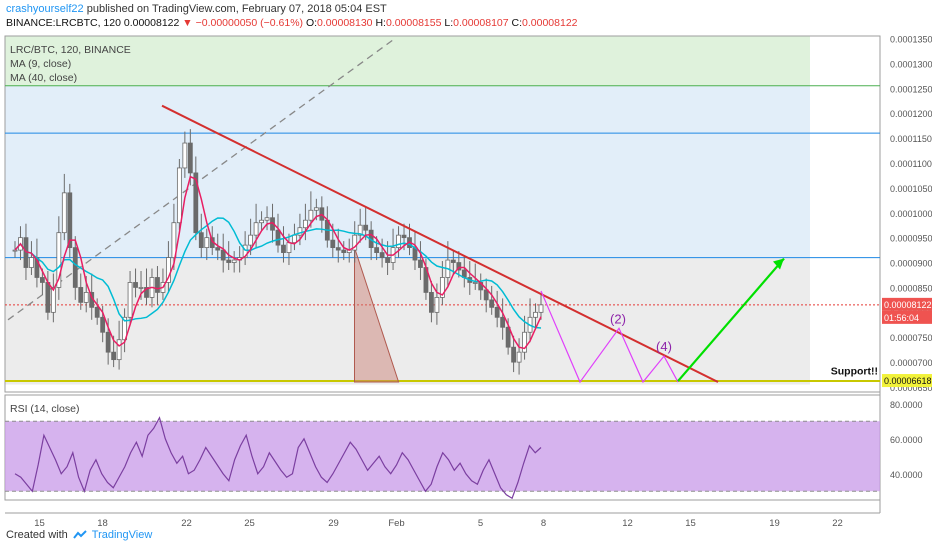 This screenshot has height=550, width=932. Describe the element at coordinates (618, 318) in the screenshot. I see `wave-label-2: (2)` at that location.